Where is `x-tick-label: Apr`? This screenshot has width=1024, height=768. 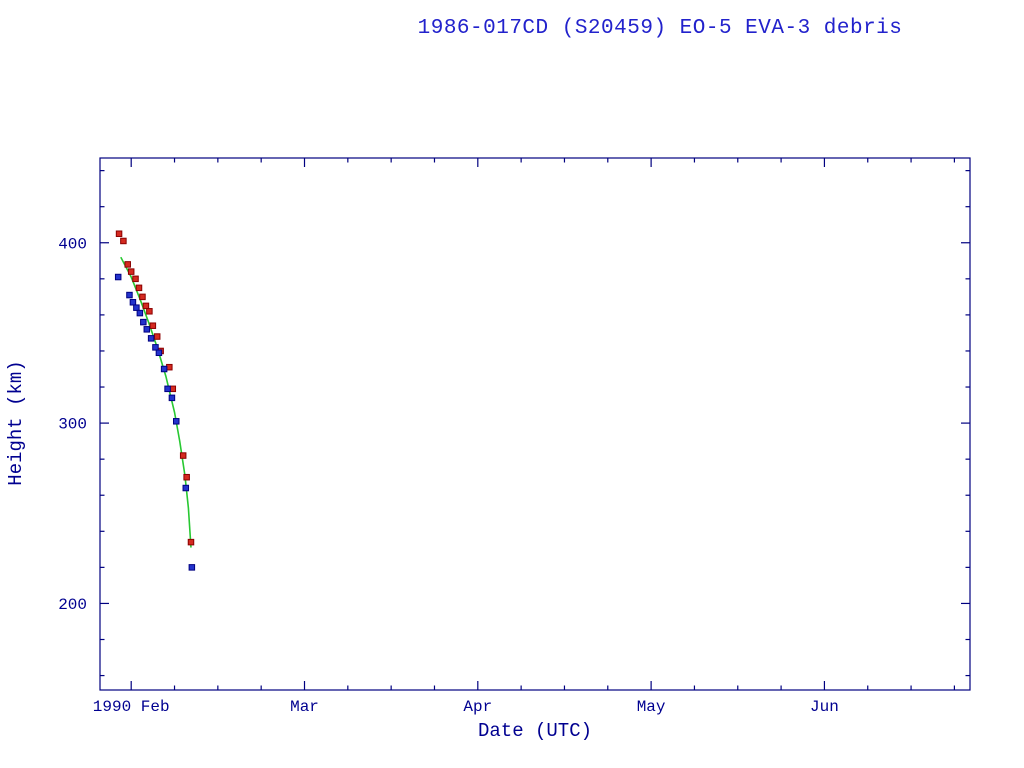 x-tick-label: Apr is located at coordinates (477, 707).